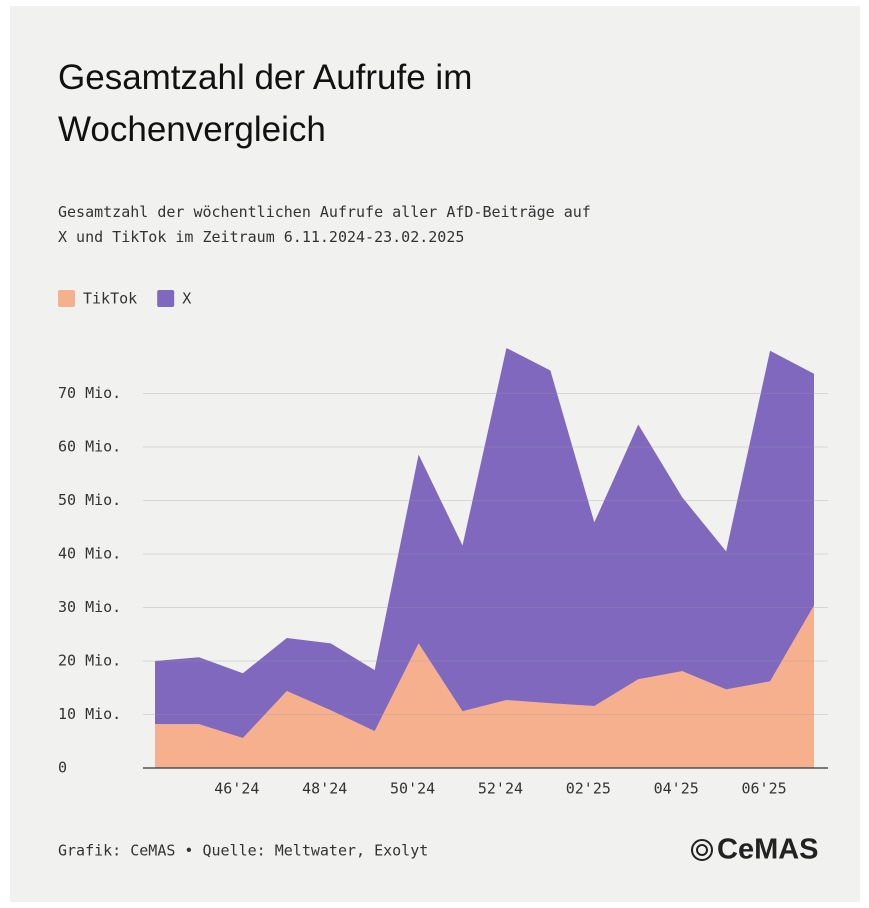 The image size is (869, 908). What do you see at coordinates (89, 714) in the screenshot?
I see `y-tick-label: 10 Mio.` at bounding box center [89, 714].